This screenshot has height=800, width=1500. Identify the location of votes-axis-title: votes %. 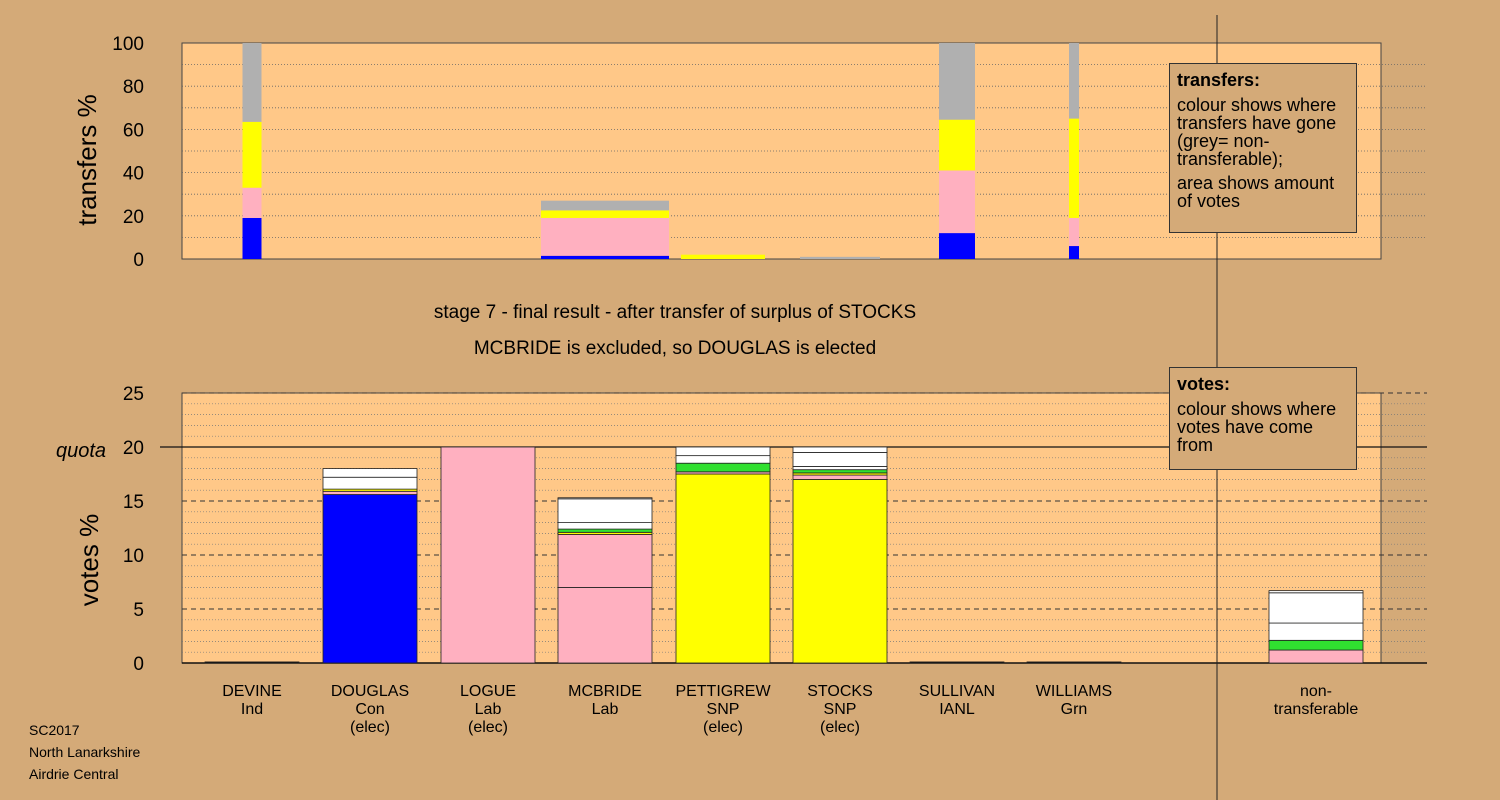
(89, 560).